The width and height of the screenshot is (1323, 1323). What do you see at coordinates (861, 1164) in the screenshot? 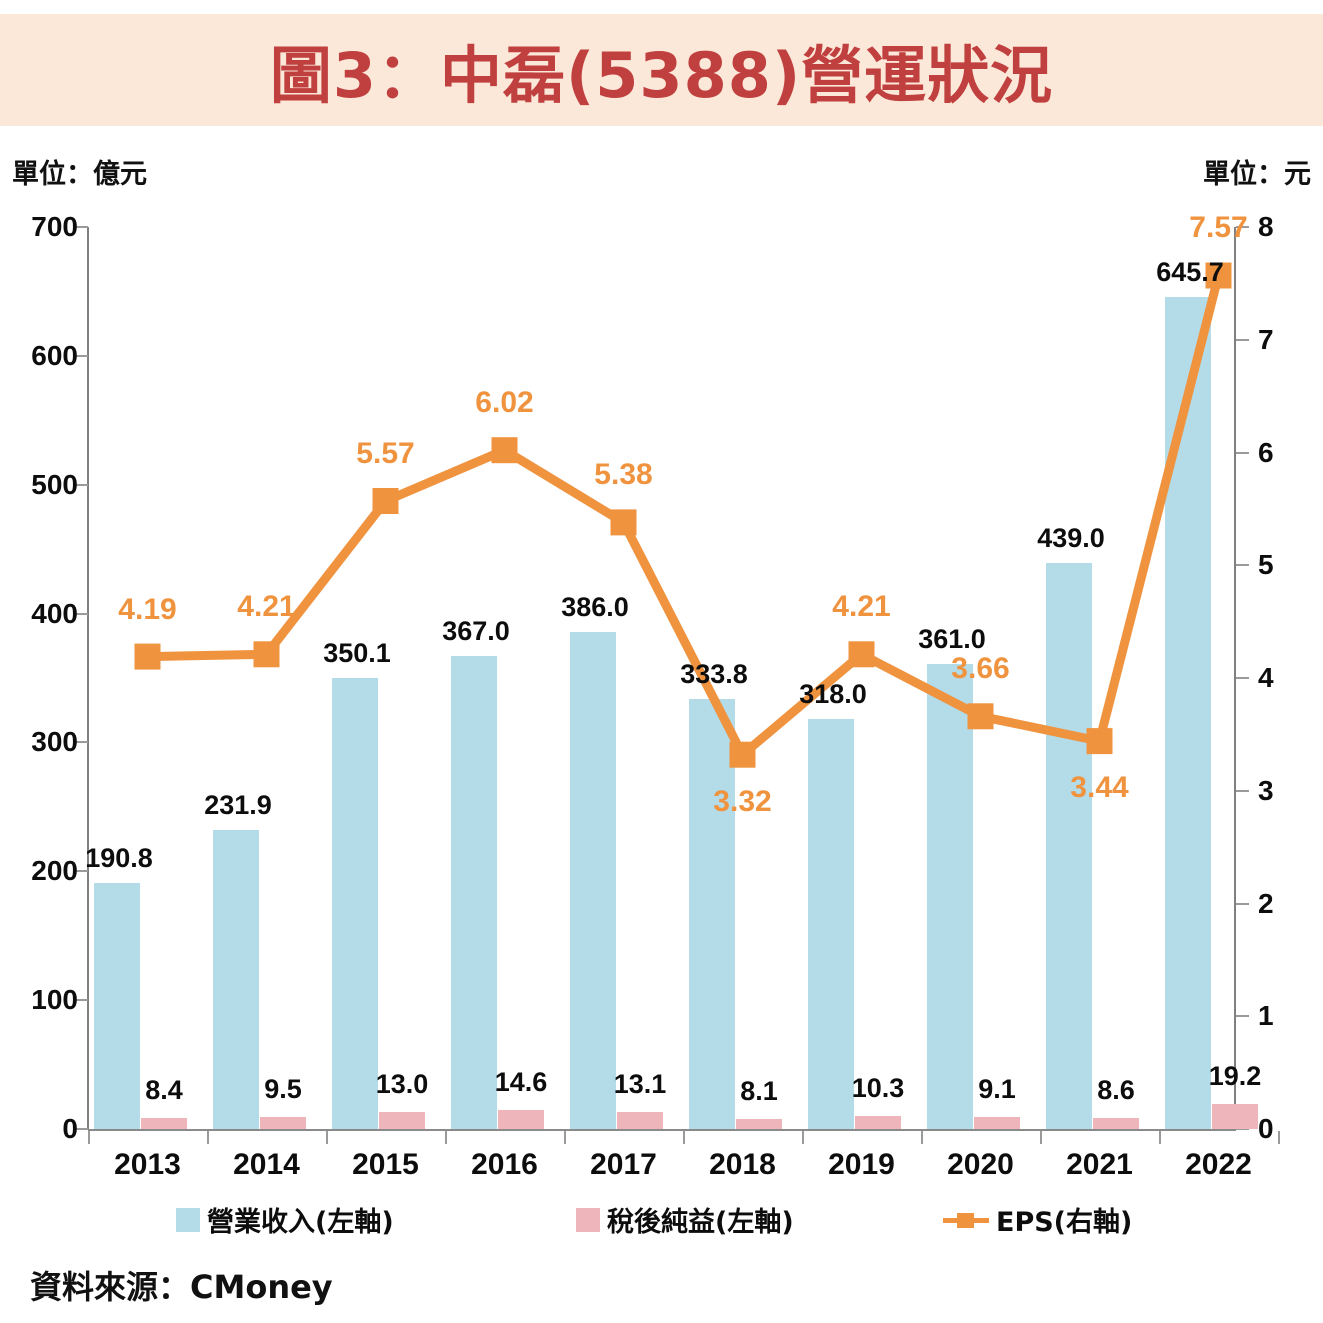
I see `x-axis-category-label: 2019` at bounding box center [861, 1164].